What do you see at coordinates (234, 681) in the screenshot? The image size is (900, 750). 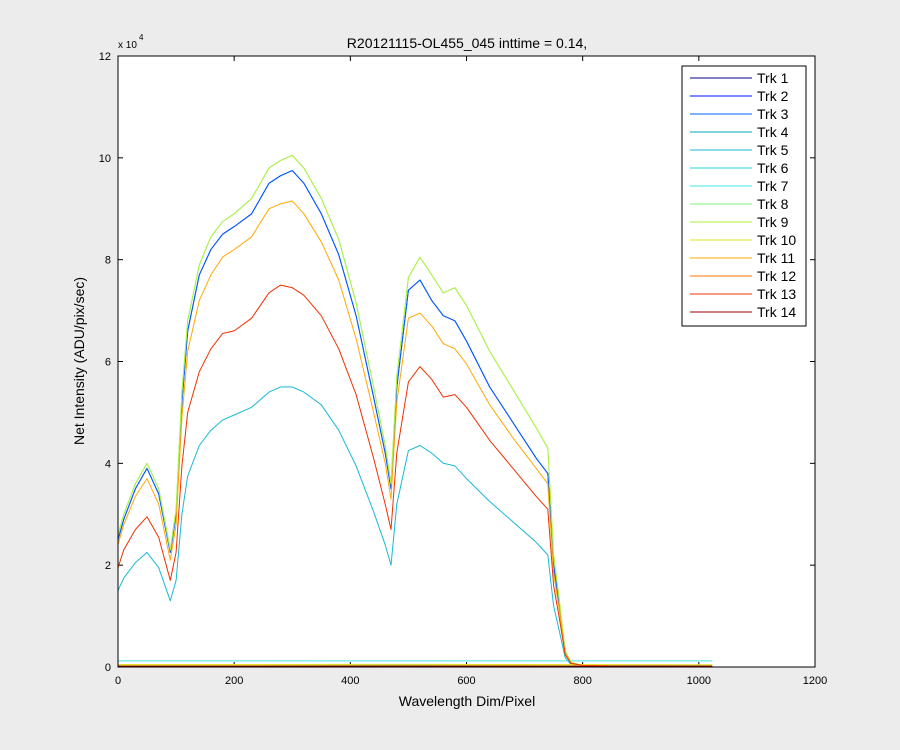 I see `x-tick-label: 200` at bounding box center [234, 681].